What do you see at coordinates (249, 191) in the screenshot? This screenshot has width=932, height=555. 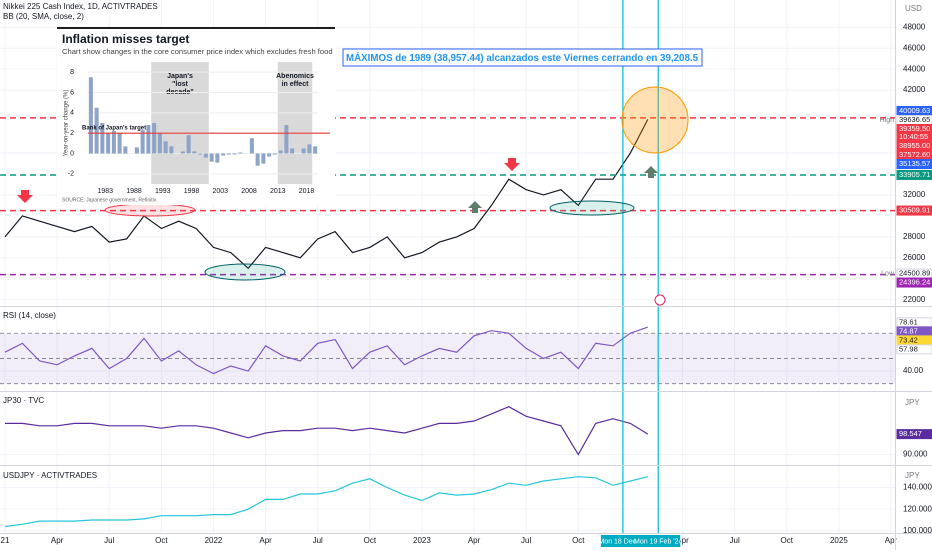 I see `inset-x-tick-label: 2008` at bounding box center [249, 191].